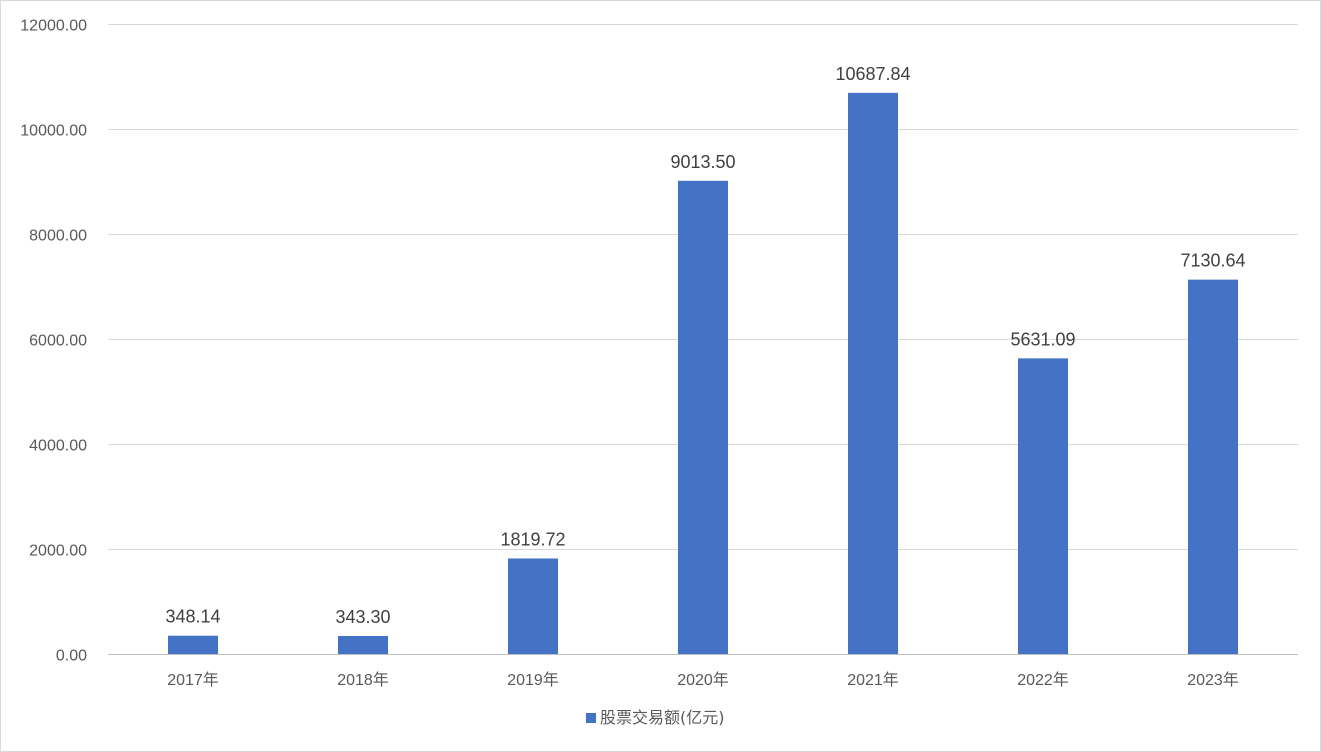 The image size is (1321, 752). I want to click on data-label: 348.14, so click(192, 617).